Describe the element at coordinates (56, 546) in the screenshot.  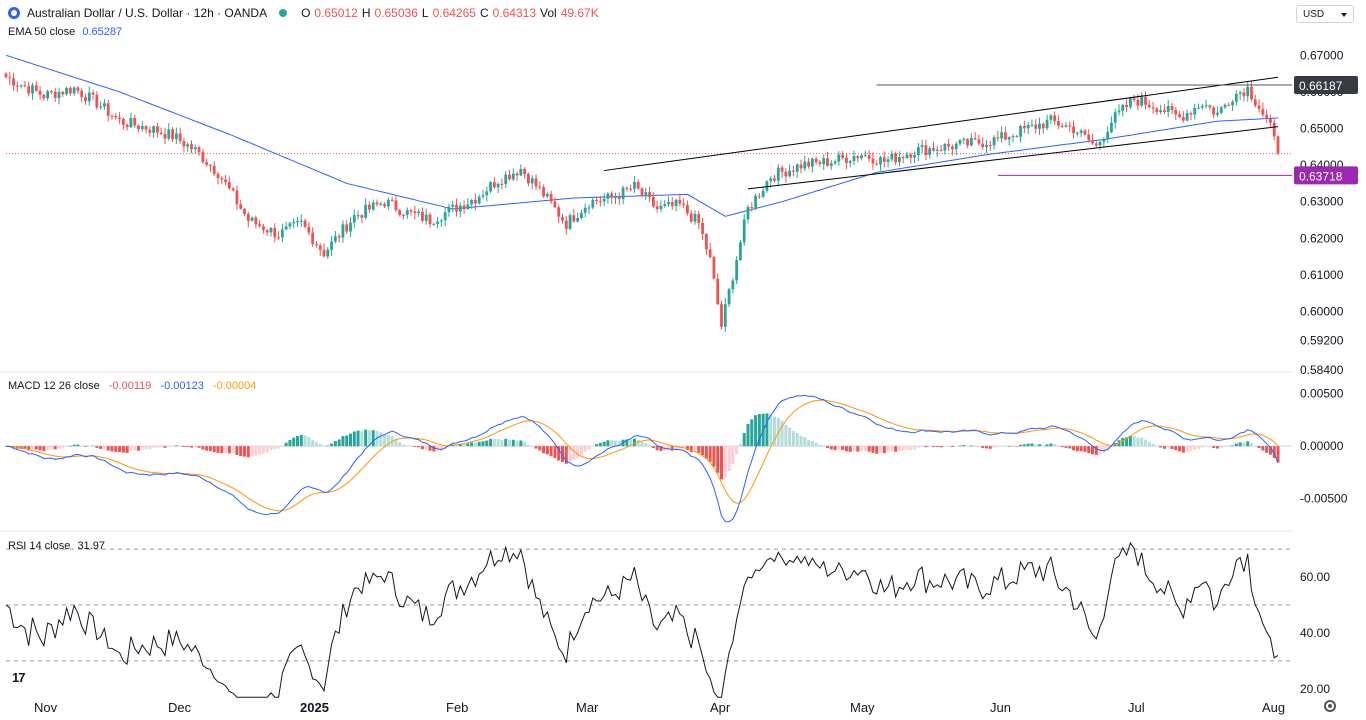
I see `rsi-legend: RSI 14 close 31.97` at that location.